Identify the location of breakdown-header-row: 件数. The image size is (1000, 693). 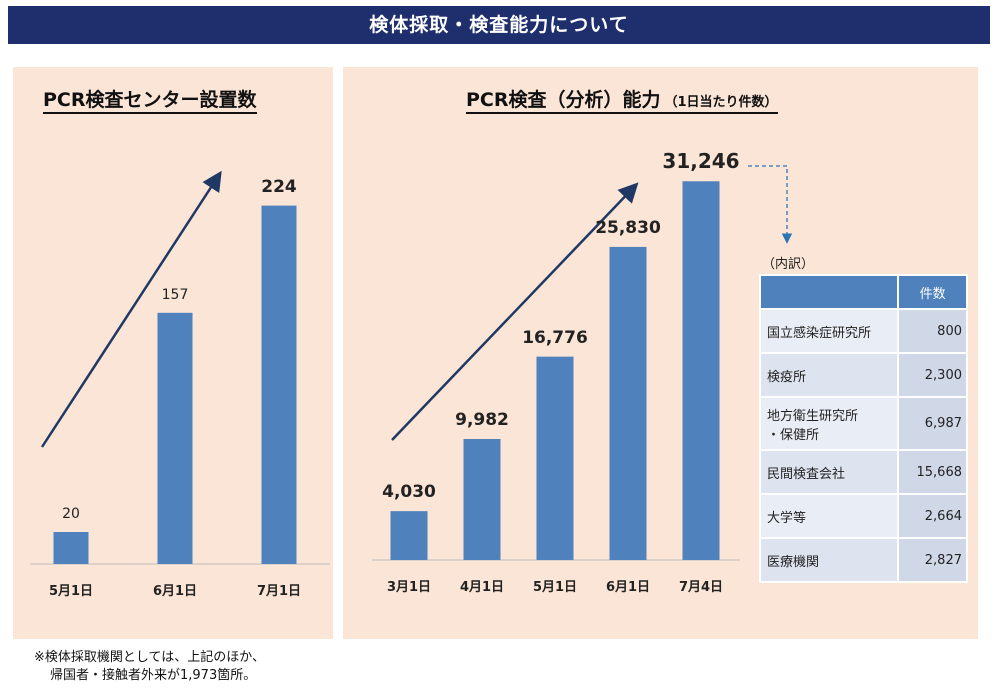
(863, 292).